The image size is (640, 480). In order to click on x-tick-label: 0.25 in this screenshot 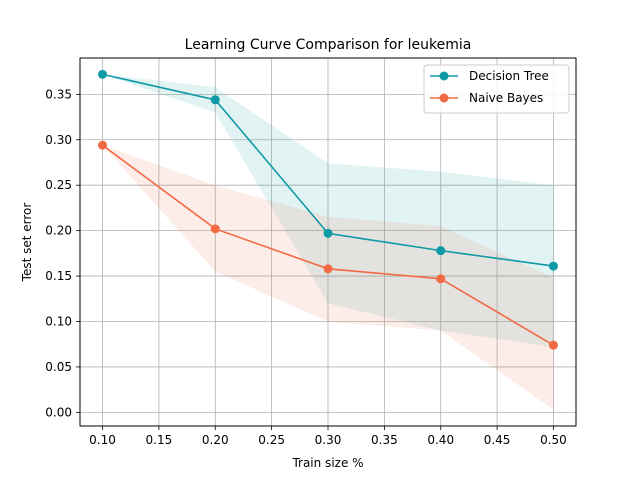, I will do `click(271, 440)`.